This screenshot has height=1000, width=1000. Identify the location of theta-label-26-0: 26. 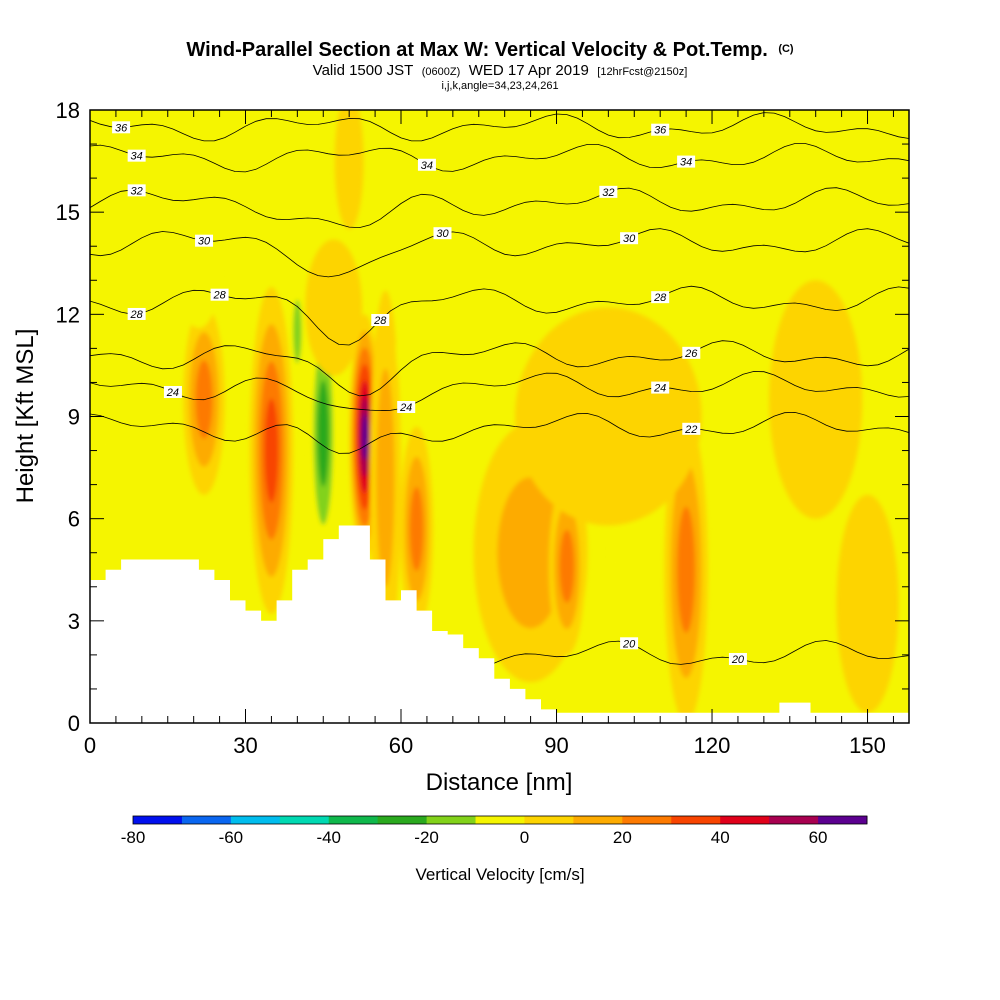
(691, 354).